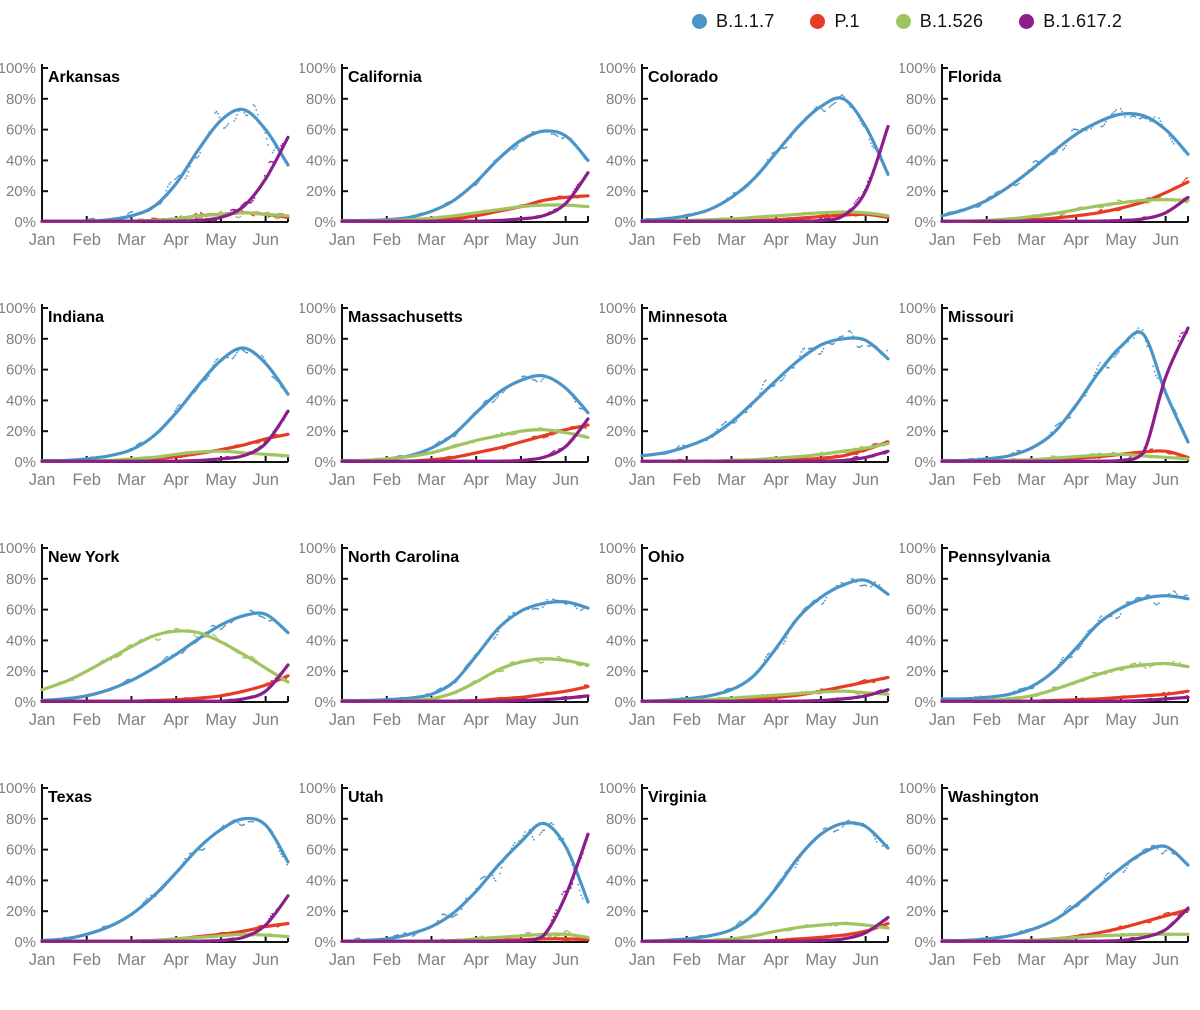 The height and width of the screenshot is (1010, 1200). Describe the element at coordinates (981, 317) in the screenshot. I see `subplot-title: Missouri` at that location.